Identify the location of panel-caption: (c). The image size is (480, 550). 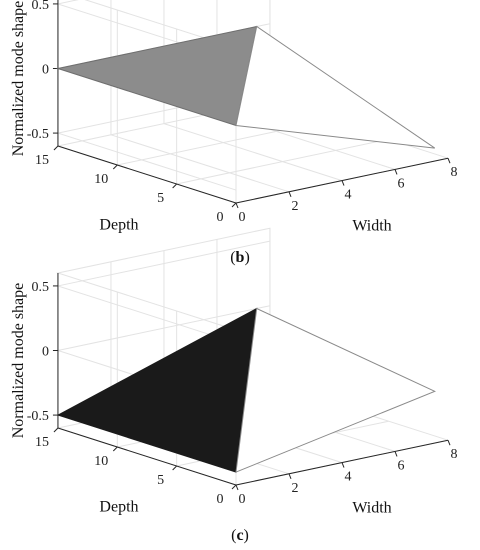
(240, 535).